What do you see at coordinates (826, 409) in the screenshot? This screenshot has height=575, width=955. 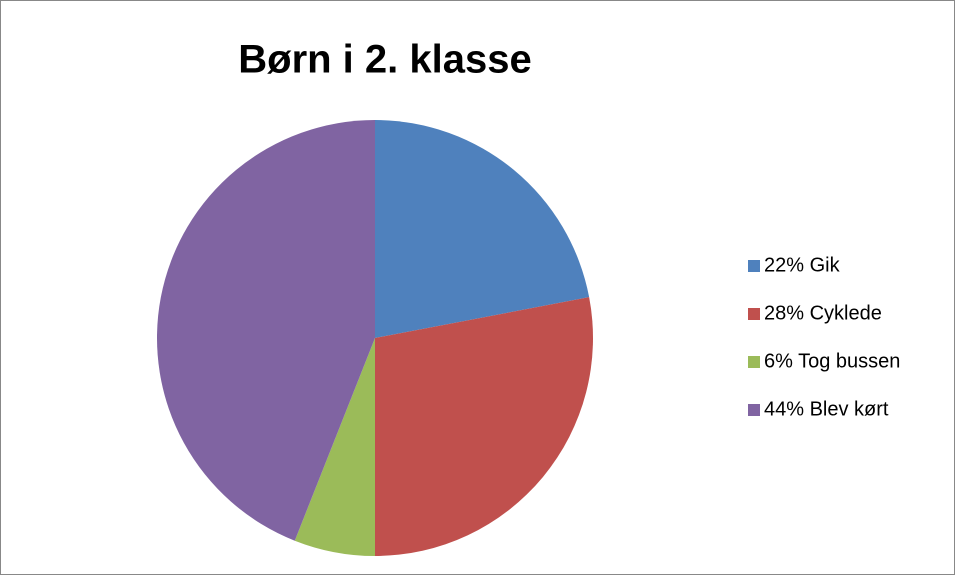 I see `legend-label: 44% Blev kørt` at bounding box center [826, 409].